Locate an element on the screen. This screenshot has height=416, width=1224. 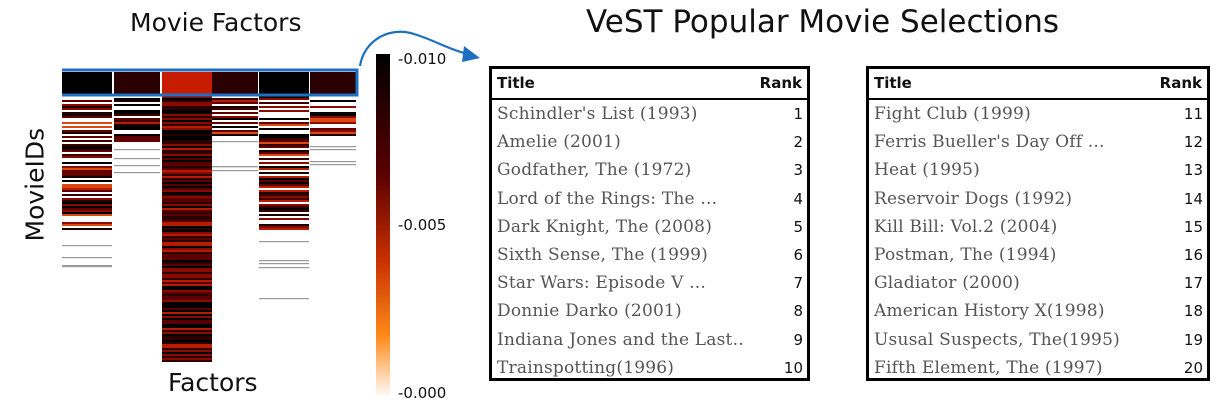
movie-rank: 20 is located at coordinates (1193, 367).